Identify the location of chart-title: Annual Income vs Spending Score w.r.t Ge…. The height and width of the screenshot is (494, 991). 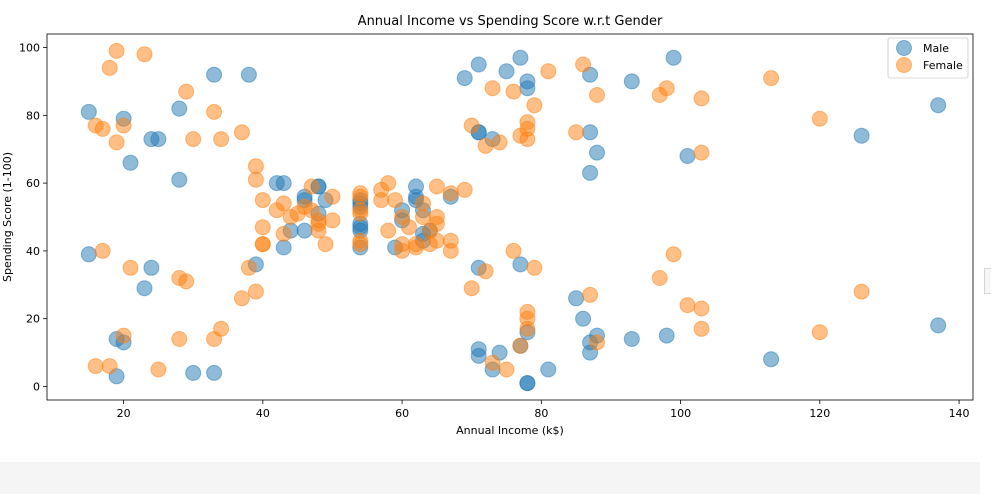
(510, 21).